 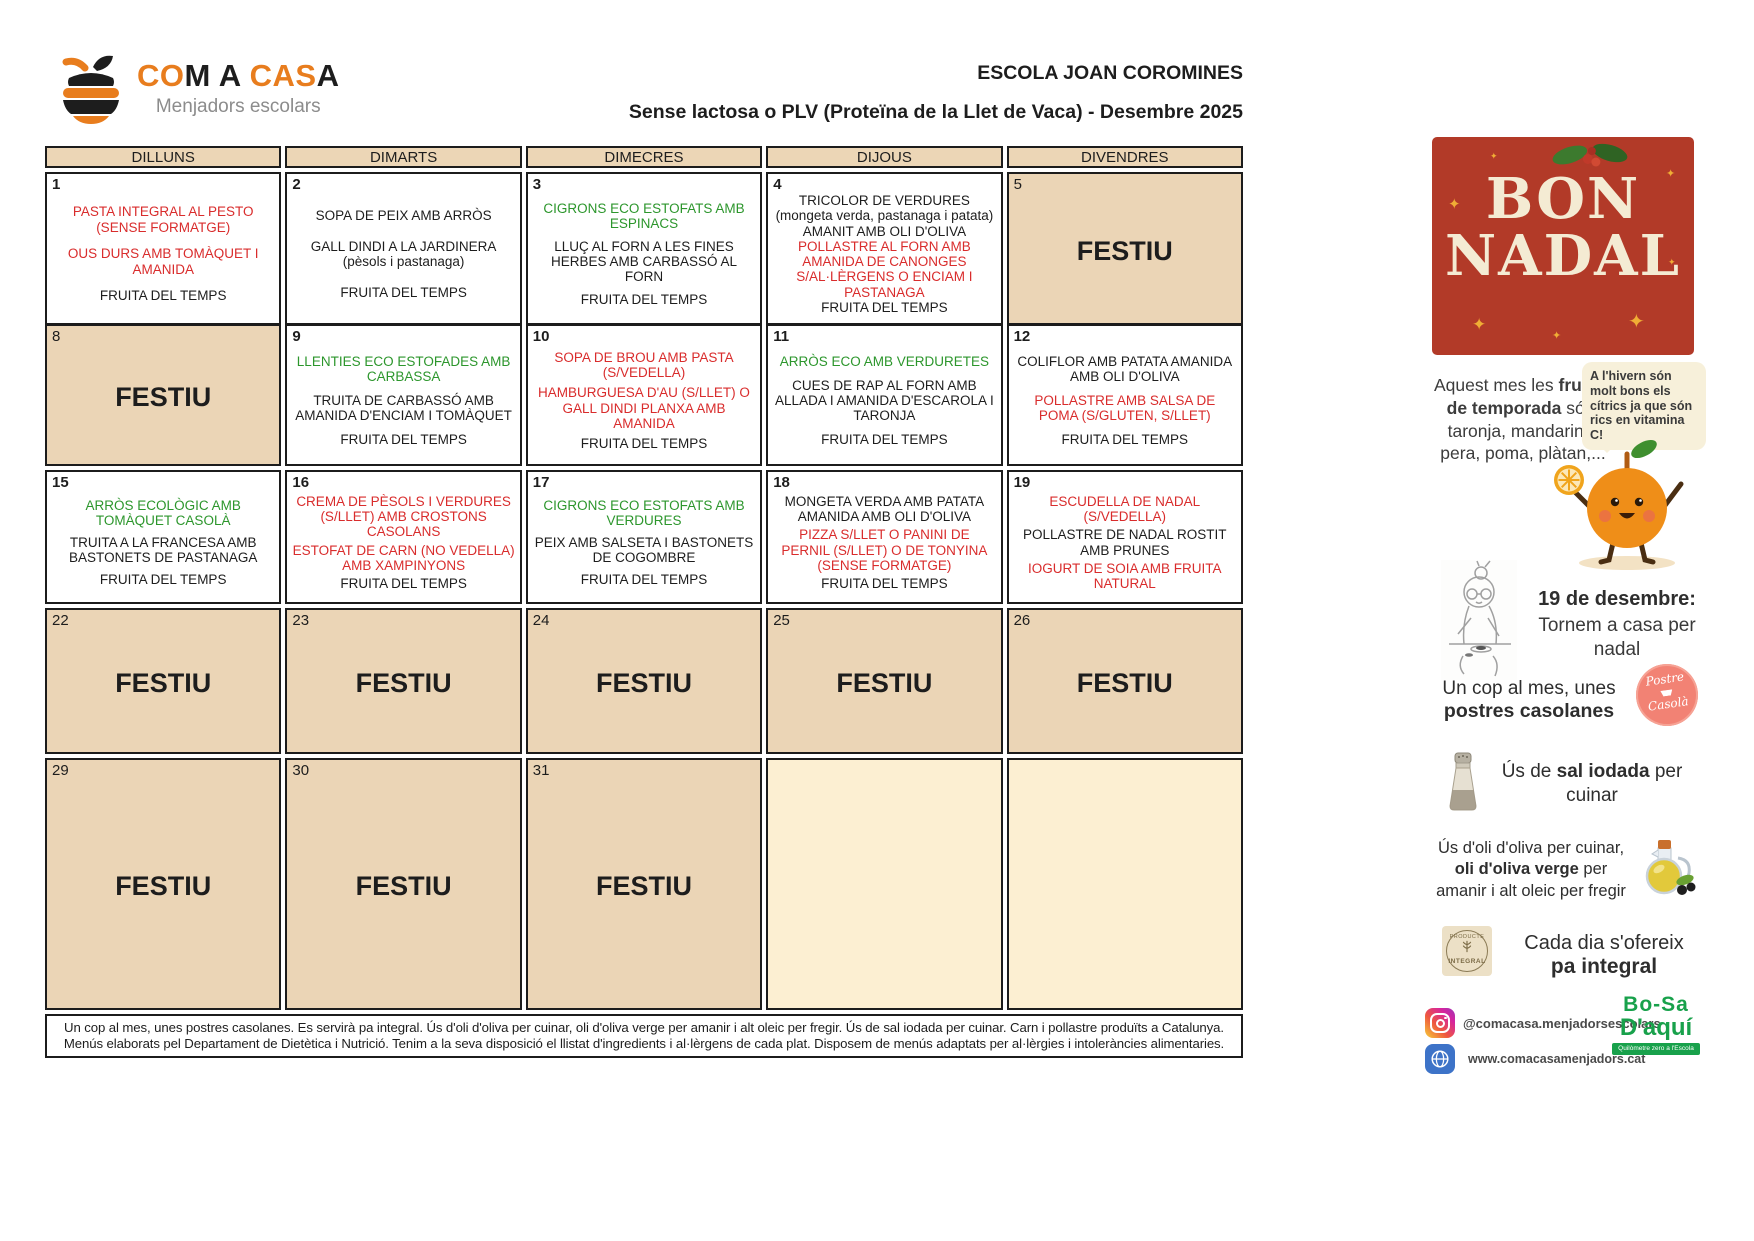 I want to click on holiday-cell: 30 FESTIU, so click(x=403, y=884).